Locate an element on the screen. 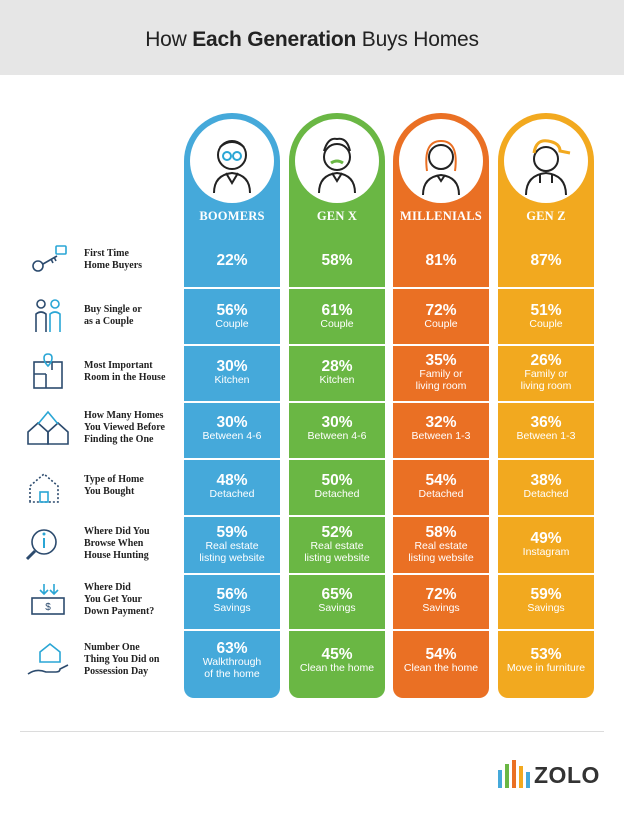  header-band: How Each Generation Buys Homes is located at coordinates (312, 37).